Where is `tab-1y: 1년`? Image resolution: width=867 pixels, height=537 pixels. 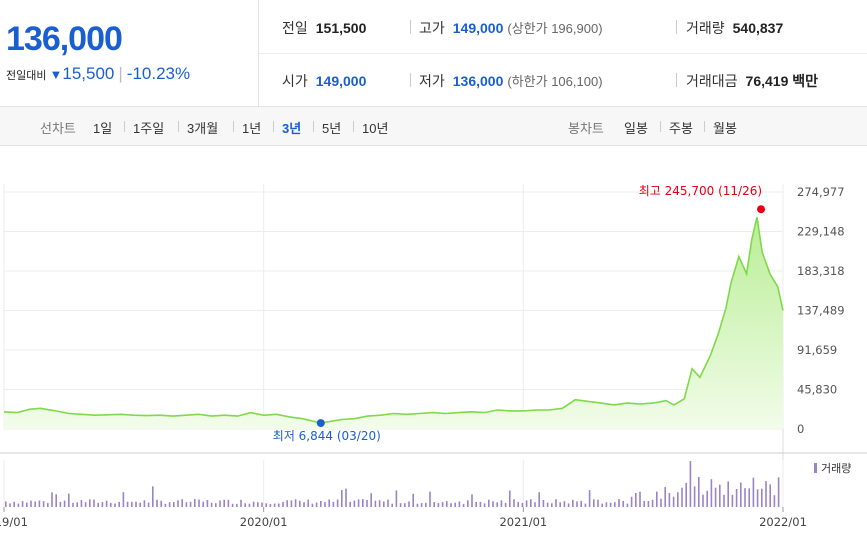 tab-1y: 1년 is located at coordinates (252, 128).